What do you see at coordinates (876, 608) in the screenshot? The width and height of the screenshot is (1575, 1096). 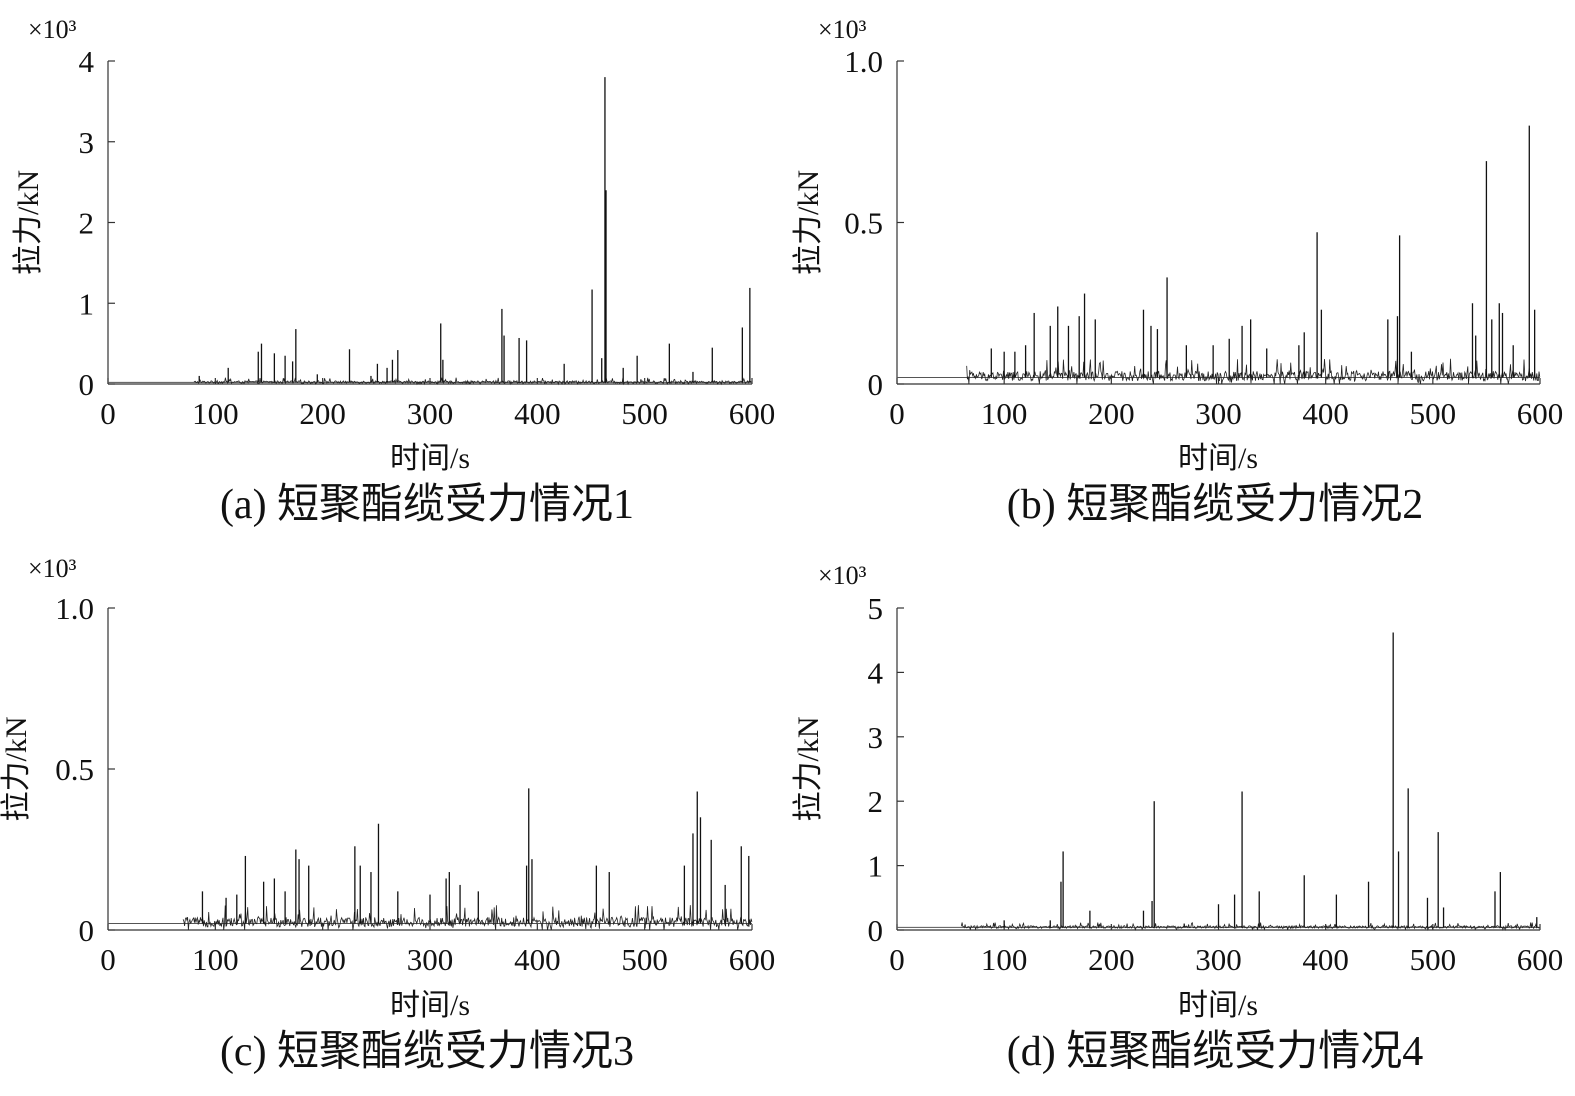 I see `y-tick-label: 5` at bounding box center [876, 608].